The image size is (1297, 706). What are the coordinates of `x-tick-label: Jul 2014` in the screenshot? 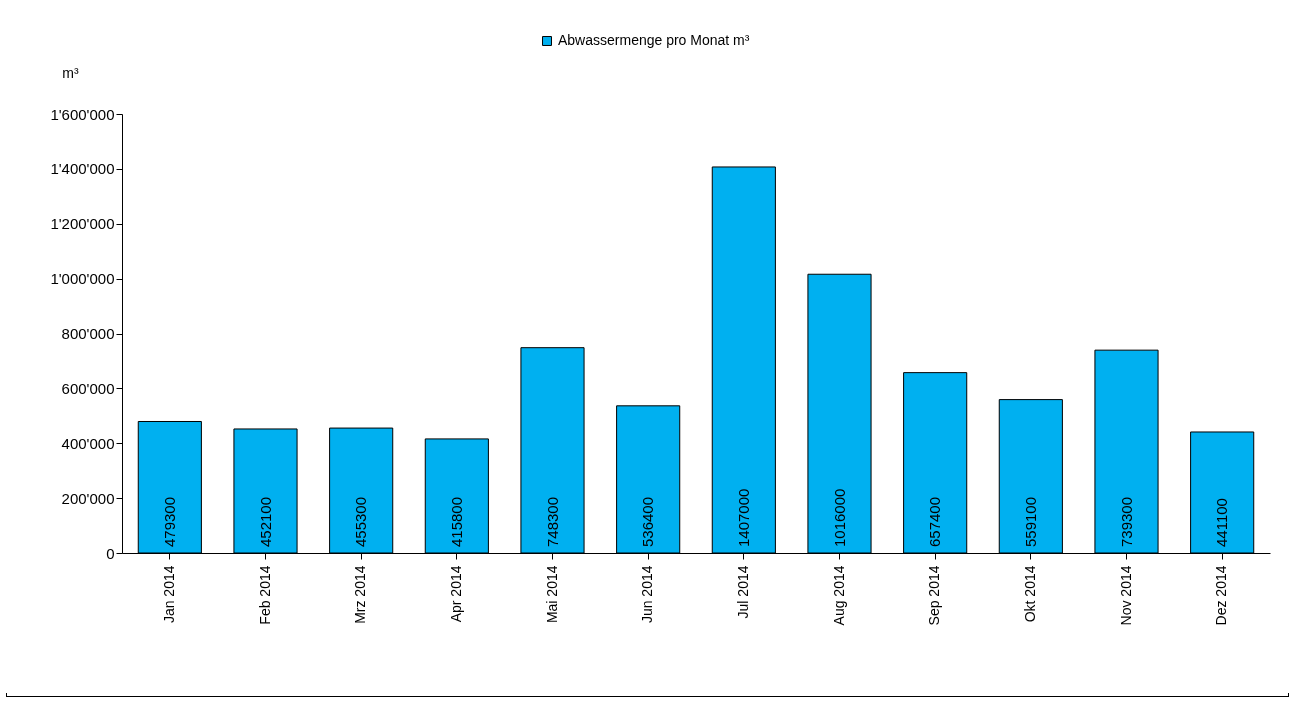 It's located at (742, 592).